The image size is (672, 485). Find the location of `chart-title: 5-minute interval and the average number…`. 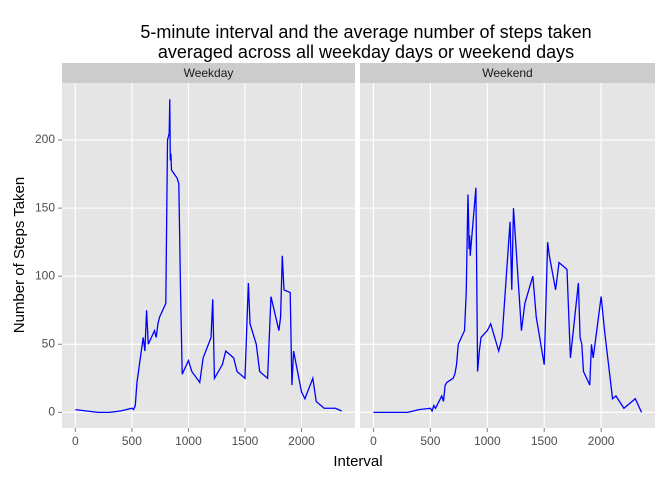

chart-title: 5-minute interval and the average number… is located at coordinates (365, 32).